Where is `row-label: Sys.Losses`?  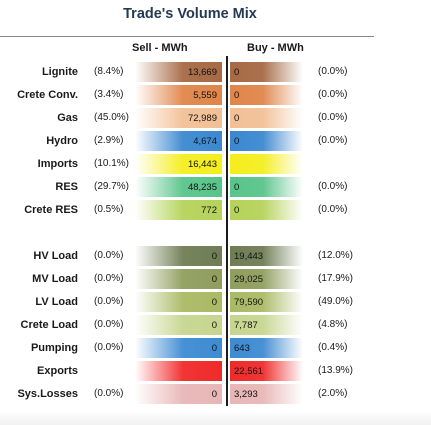
row-label: Sys.Losses is located at coordinates (47, 394).